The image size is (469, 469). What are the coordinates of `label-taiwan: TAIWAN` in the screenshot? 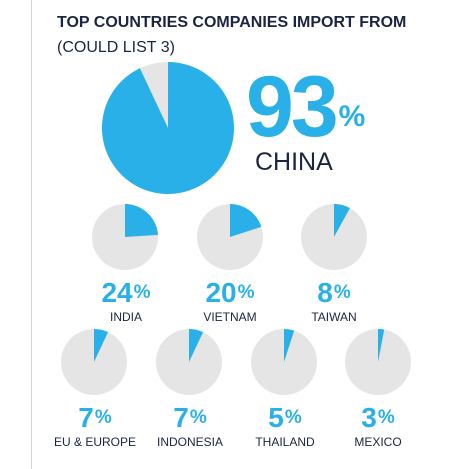 It's located at (334, 317).